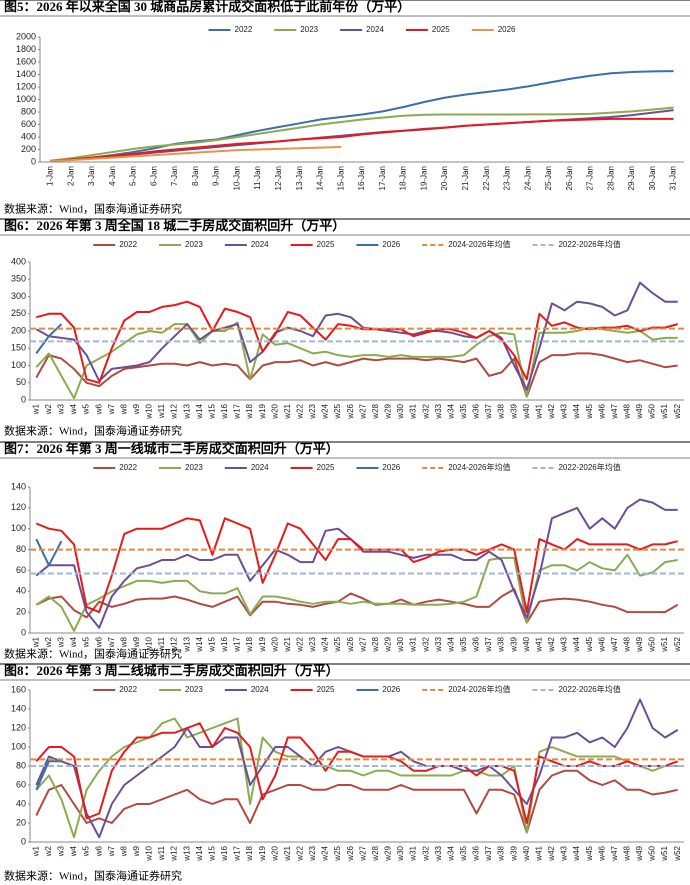 This screenshot has width=690, height=885. I want to click on y-tick-label: 20, so click(21, 822).